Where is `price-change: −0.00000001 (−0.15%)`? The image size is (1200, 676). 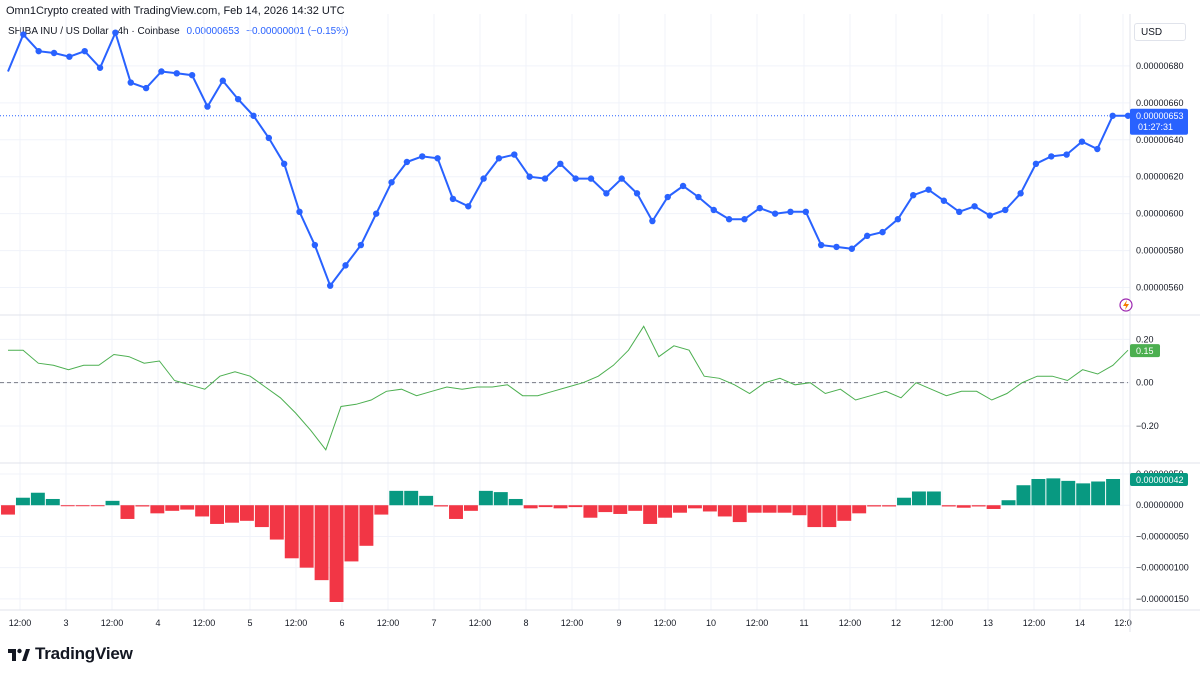
price-change: −0.00000001 (−0.15%) is located at coordinates (297, 31).